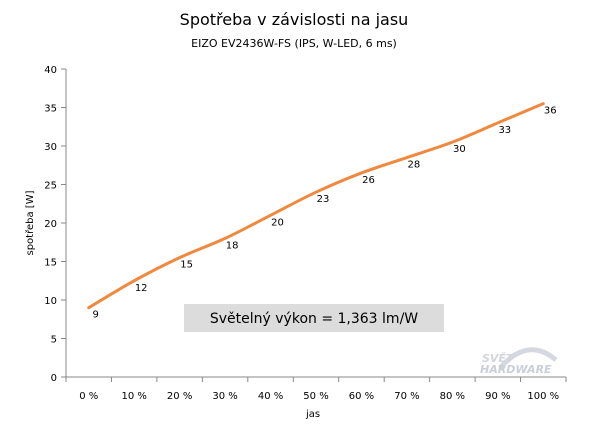 Image resolution: width=589 pixels, height=426 pixels. Describe the element at coordinates (133, 396) in the screenshot. I see `x-tick-label: 10 %` at that location.